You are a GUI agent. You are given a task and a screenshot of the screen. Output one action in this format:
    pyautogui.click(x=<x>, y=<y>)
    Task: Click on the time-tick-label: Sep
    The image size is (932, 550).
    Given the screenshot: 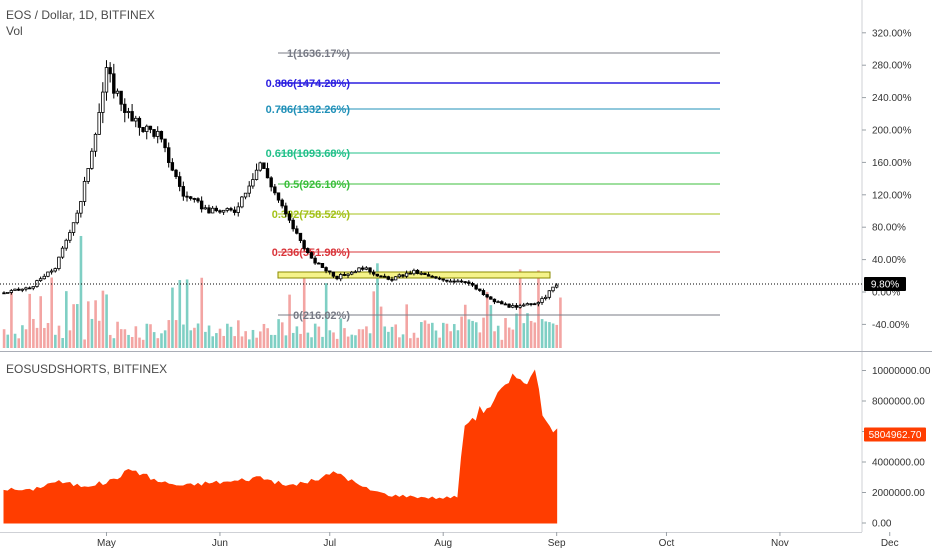 What is the action you would take?
    pyautogui.click(x=557, y=543)
    